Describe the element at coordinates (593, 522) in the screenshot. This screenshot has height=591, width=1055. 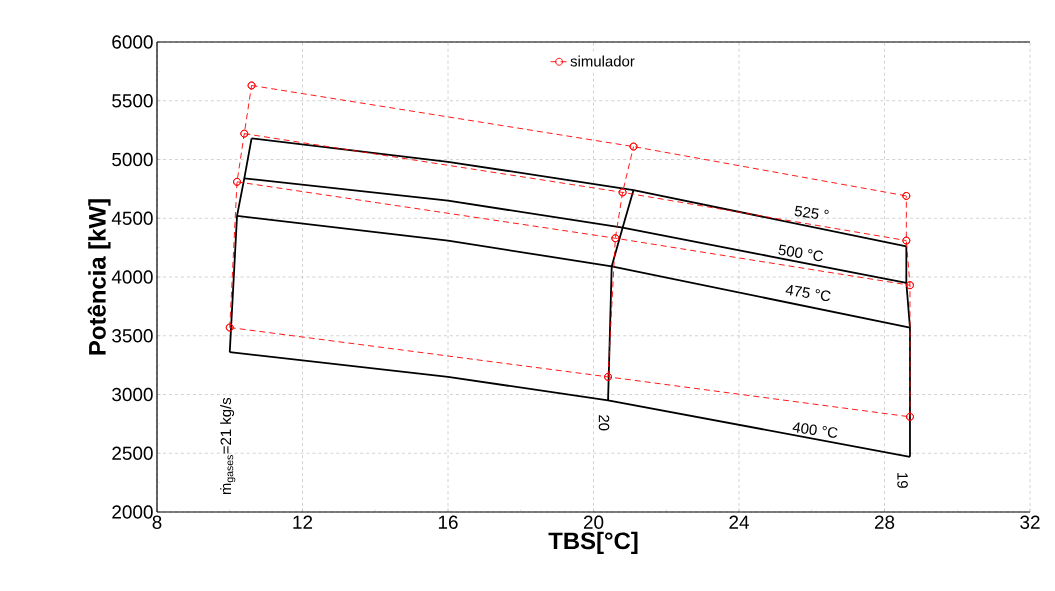
I see `x-tick-label: 20` at that location.